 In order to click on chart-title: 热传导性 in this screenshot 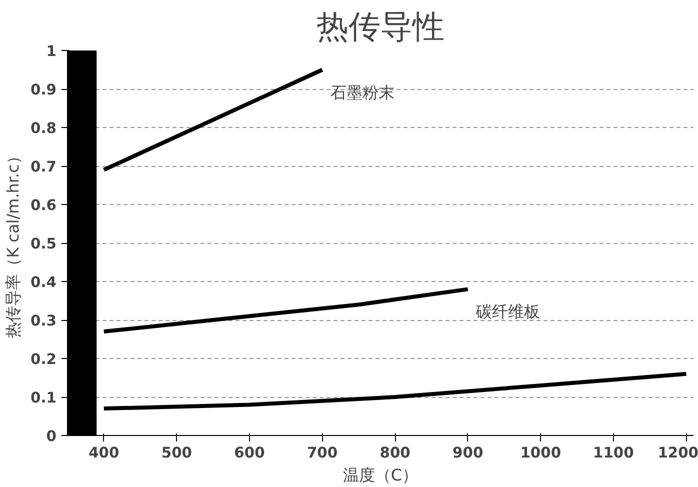, I will do `click(380, 27)`.